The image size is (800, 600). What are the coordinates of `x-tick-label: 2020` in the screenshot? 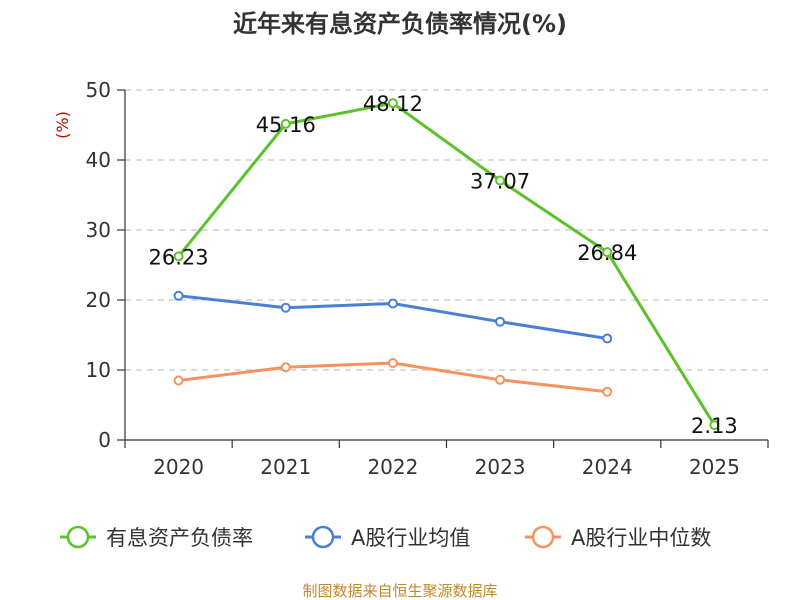 It's located at (178, 467).